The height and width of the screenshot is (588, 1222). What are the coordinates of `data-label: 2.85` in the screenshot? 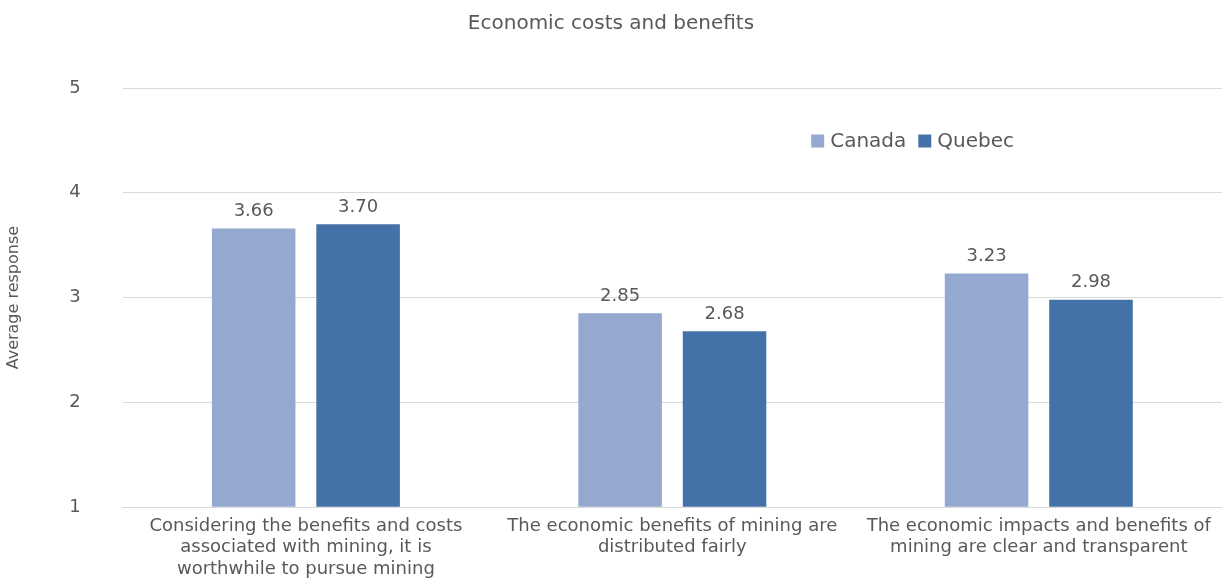 It's located at (620, 294).